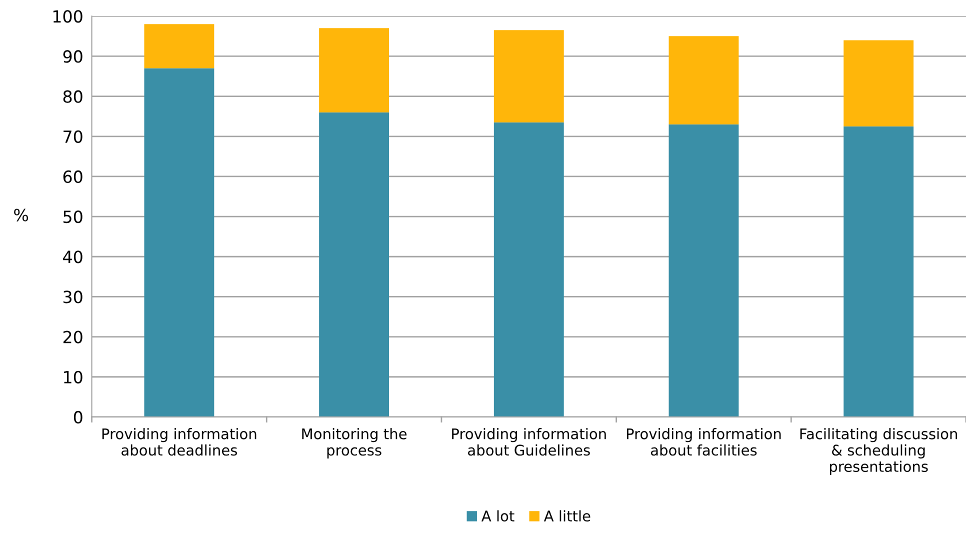 The width and height of the screenshot is (966, 538). I want to click on y-tick-label: 20, so click(72, 337).